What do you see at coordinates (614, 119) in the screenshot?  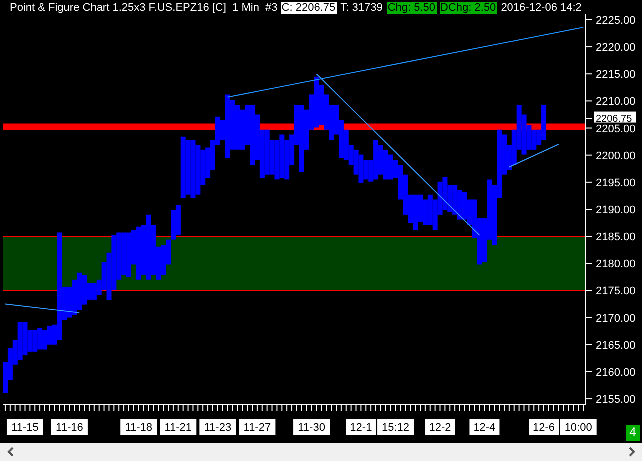 I see `y-tick-label: 2206.75` at bounding box center [614, 119].